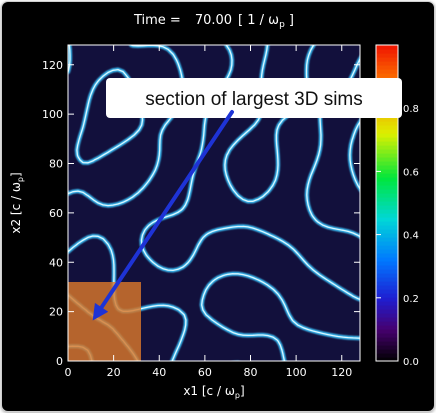 The image size is (436, 413). Describe the element at coordinates (104, 321) in the screenshot. I see `highlight-region` at that location.